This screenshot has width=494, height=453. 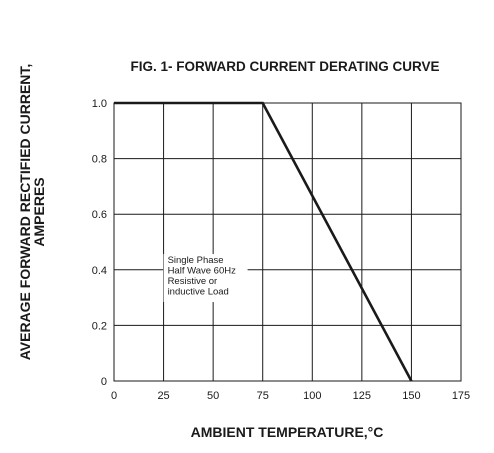 What do you see at coordinates (104, 382) in the screenshot?
I see `y-tick-label: 0` at bounding box center [104, 382].